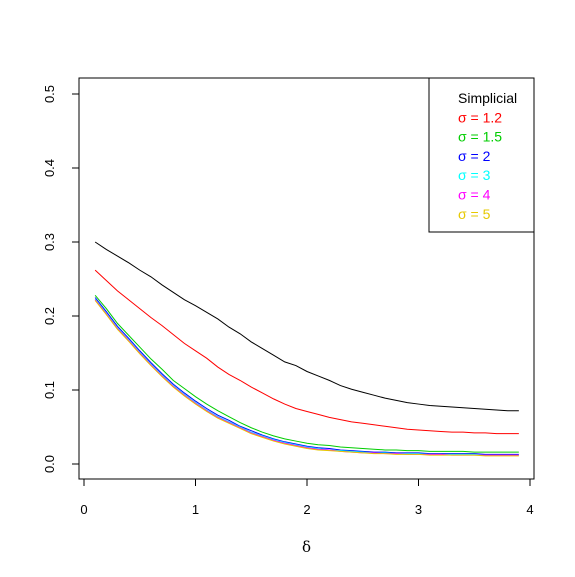 This screenshot has width=575, height=577. What do you see at coordinates (306, 547) in the screenshot?
I see `x-axis-title: δ` at bounding box center [306, 547].